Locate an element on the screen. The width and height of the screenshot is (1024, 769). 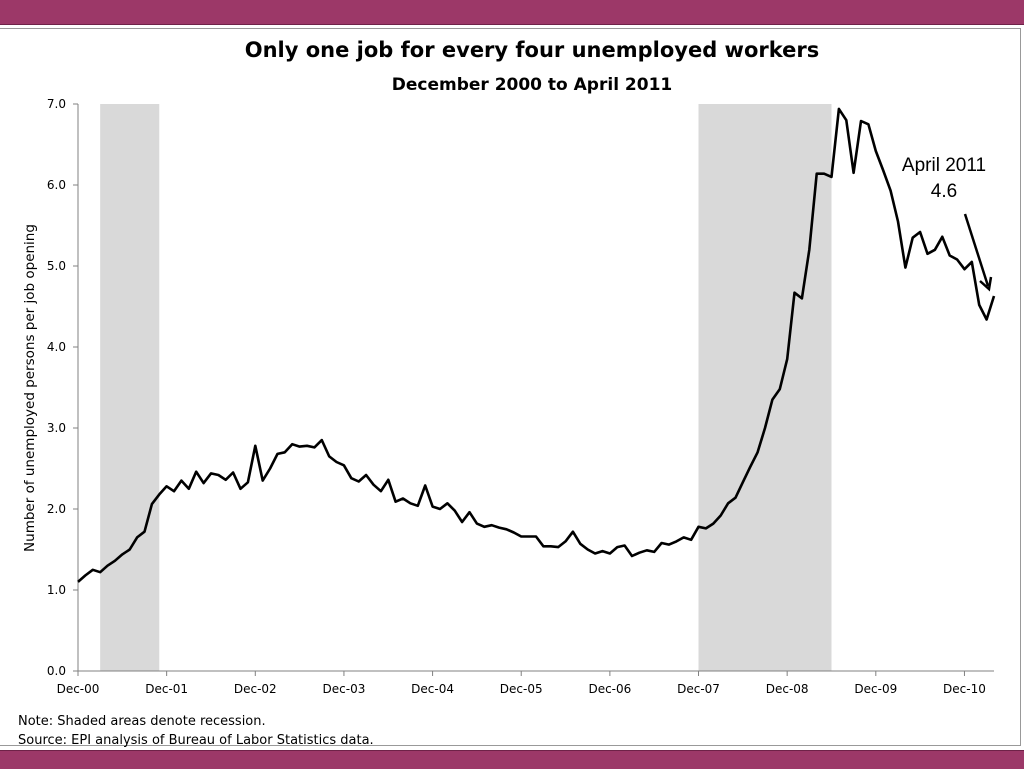
x-tick-label: Dec-00 is located at coordinates (78, 689).